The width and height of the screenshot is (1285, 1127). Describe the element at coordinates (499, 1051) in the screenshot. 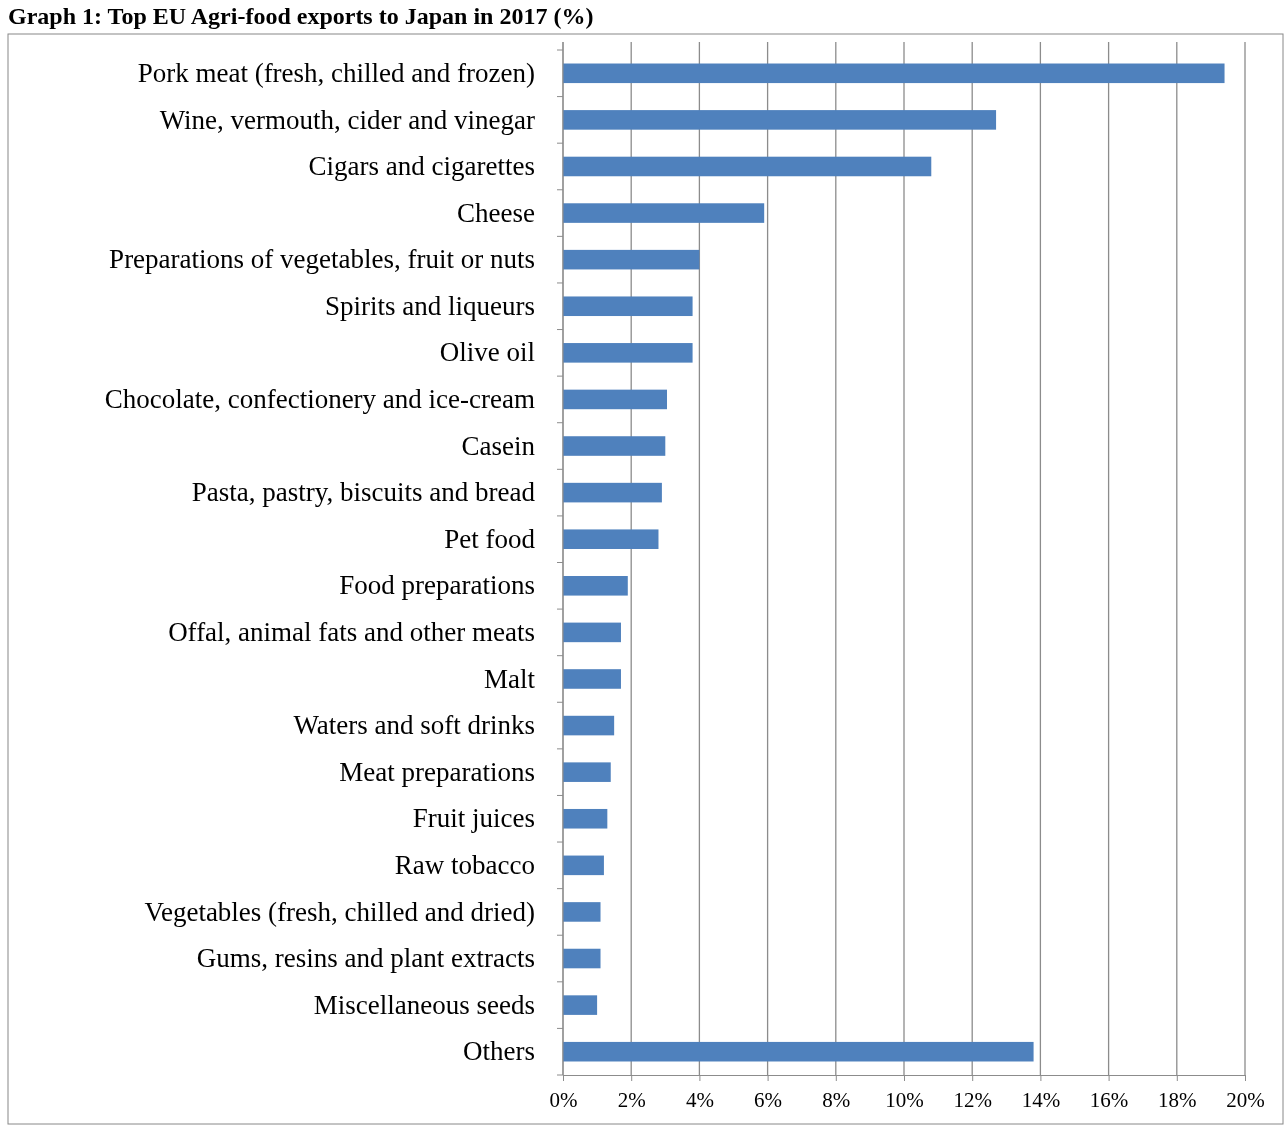

I see `y-tick-label: Others` at that location.